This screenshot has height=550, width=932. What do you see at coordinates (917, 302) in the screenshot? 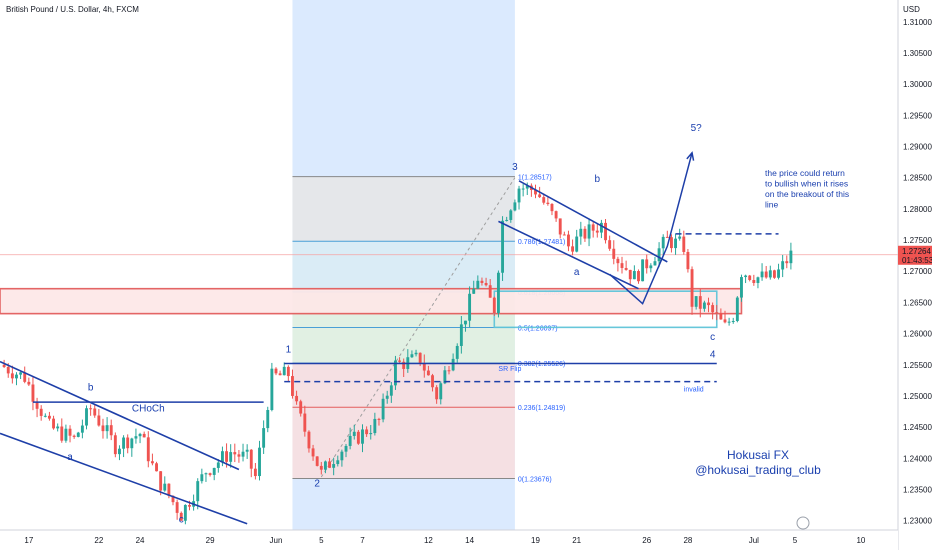
I see `y-tick-label: 1.26500` at bounding box center [917, 302].